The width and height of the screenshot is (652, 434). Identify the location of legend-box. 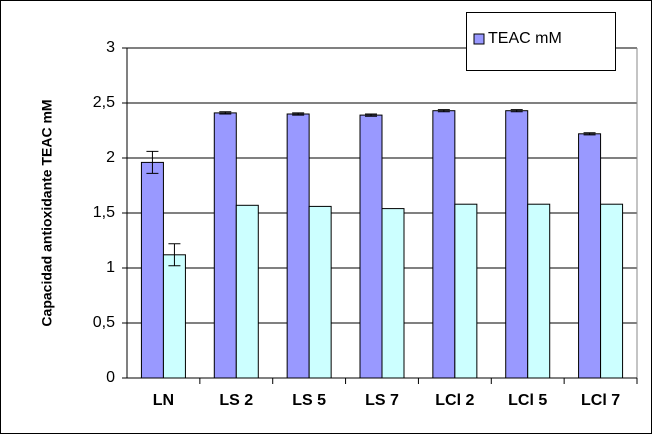
(541, 41).